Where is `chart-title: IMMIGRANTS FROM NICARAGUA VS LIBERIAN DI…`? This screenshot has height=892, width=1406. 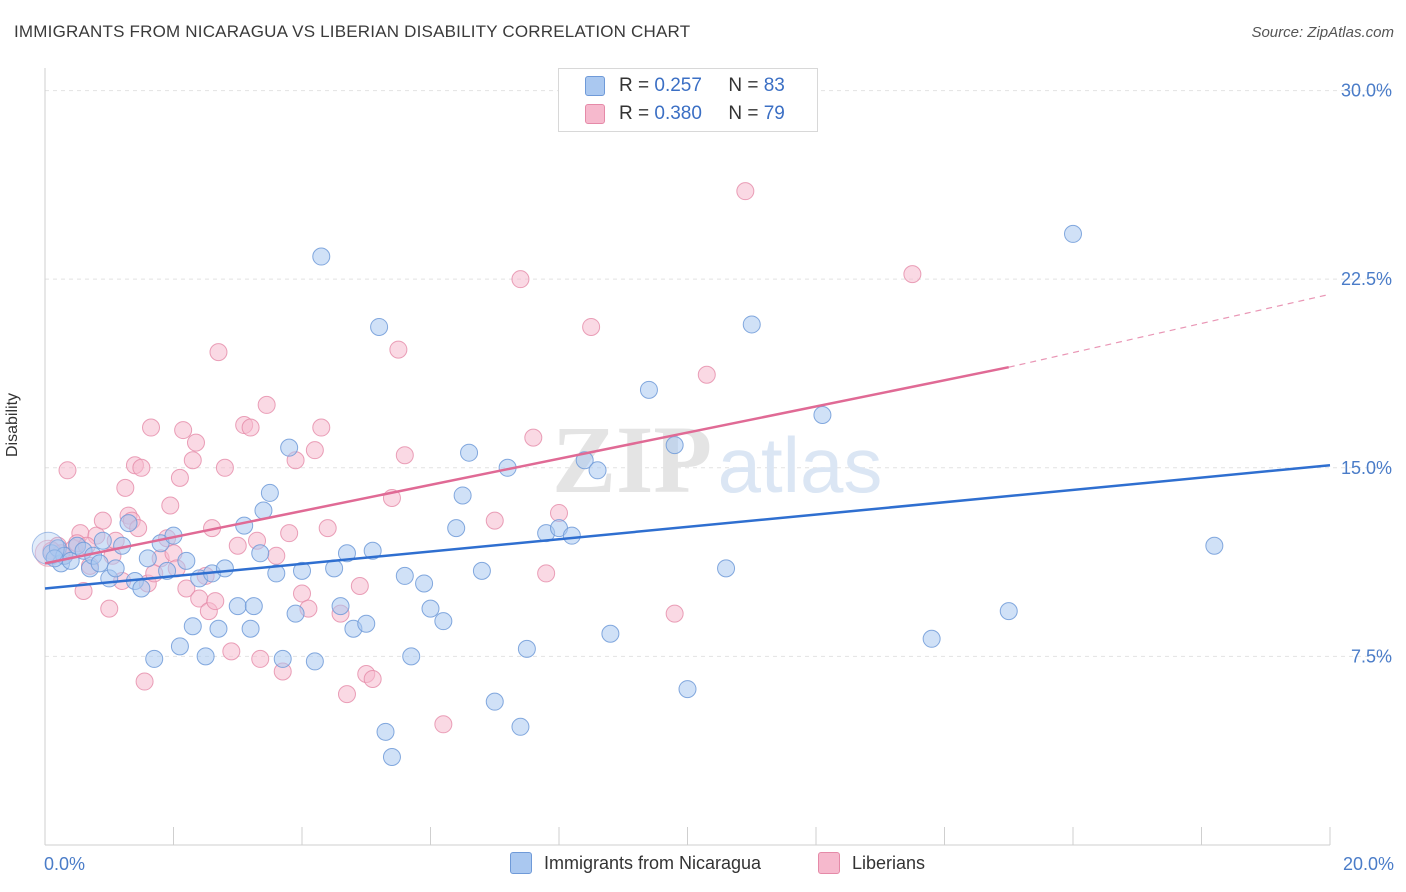
chart-title: IMMIGRANTS FROM NICARAGUA VS LIBERIAN DI… is located at coordinates (352, 31).